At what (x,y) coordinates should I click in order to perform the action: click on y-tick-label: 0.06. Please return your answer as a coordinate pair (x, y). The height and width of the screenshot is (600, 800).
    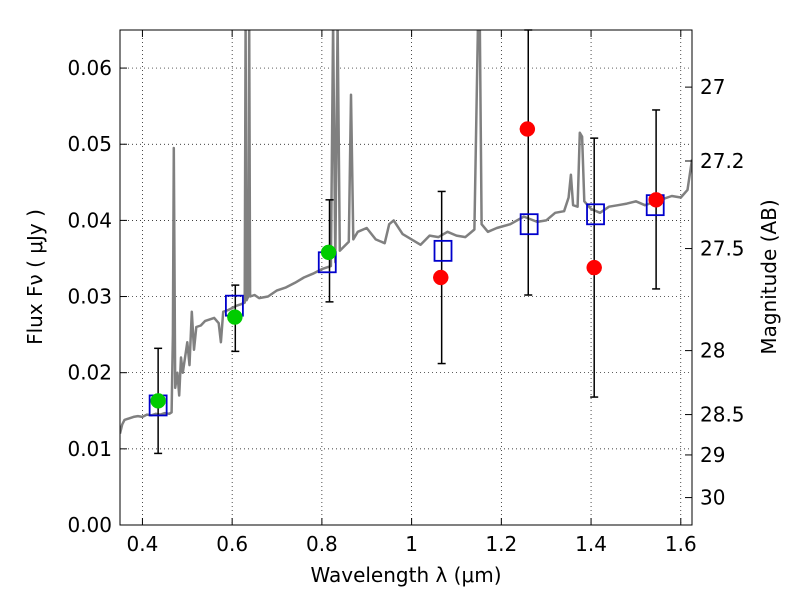
    Looking at the image, I should click on (89, 68).